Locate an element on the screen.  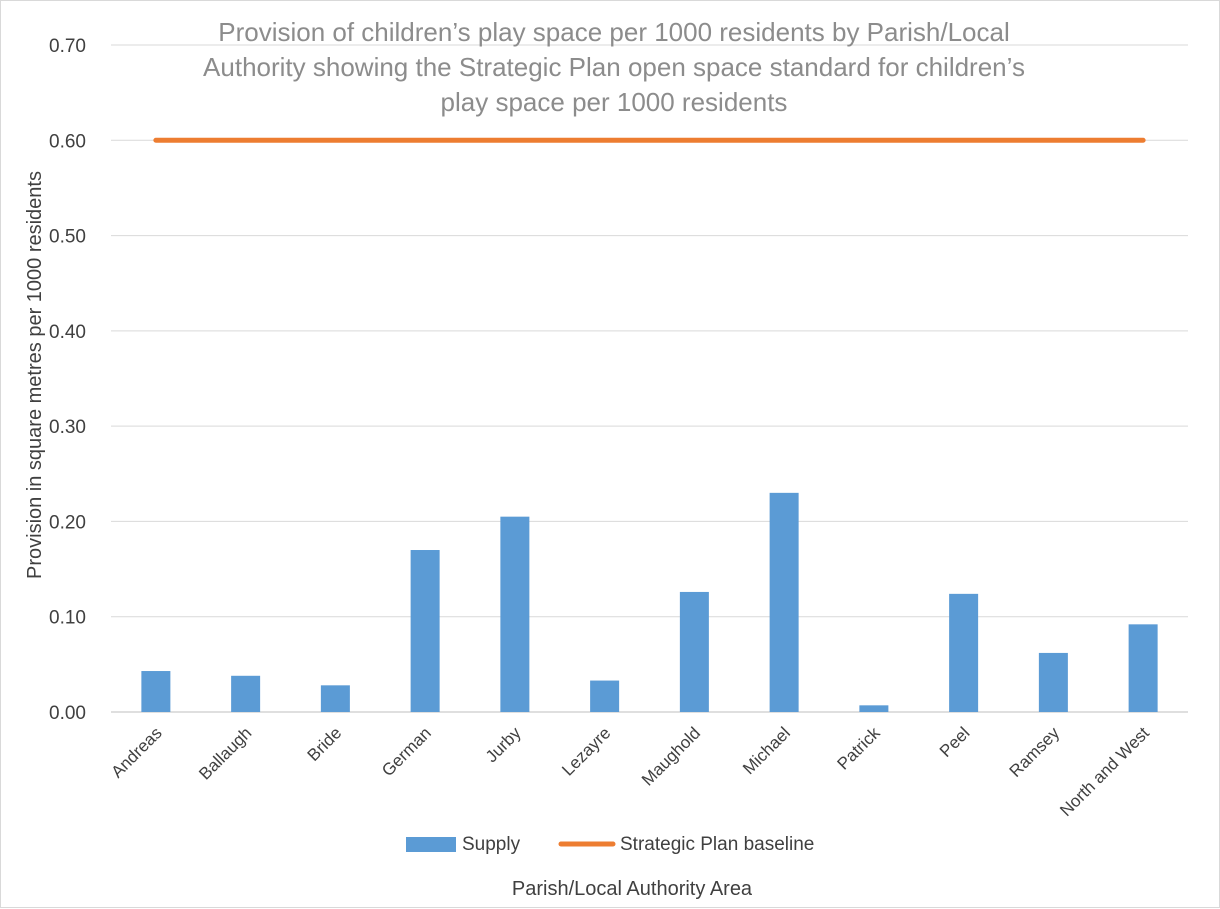
x-category-label: Ballaugh is located at coordinates (225, 753).